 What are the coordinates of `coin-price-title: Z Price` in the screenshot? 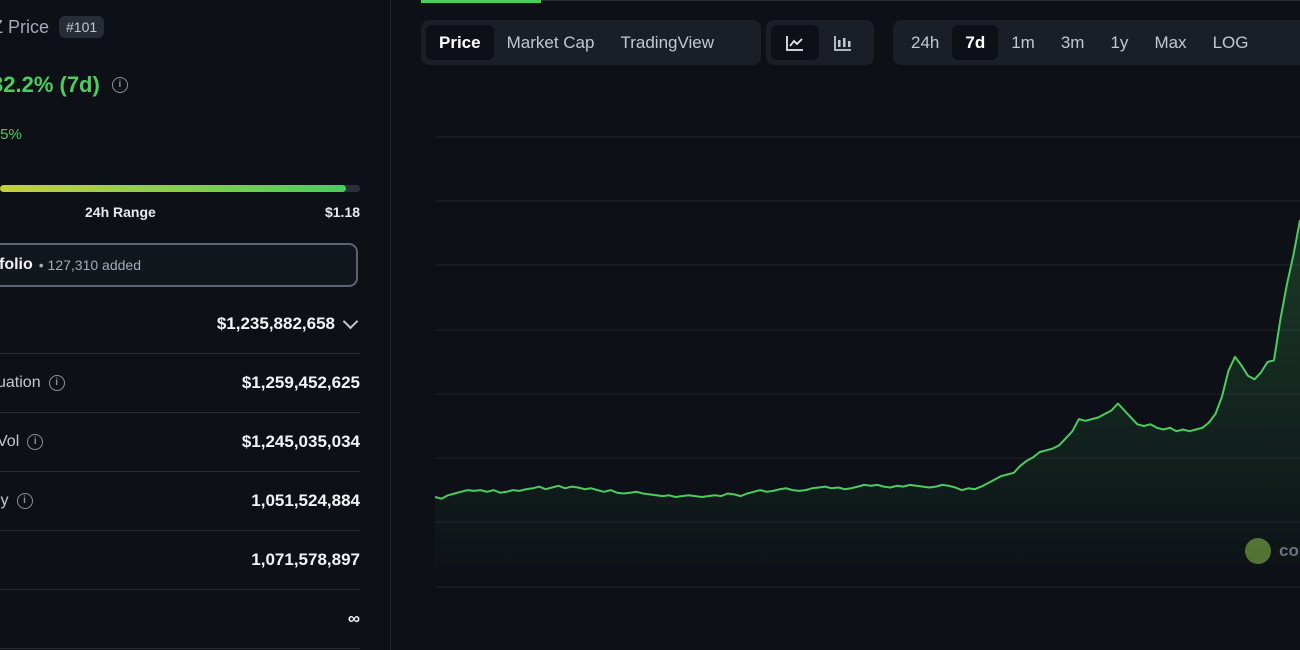 It's located at (25, 26).